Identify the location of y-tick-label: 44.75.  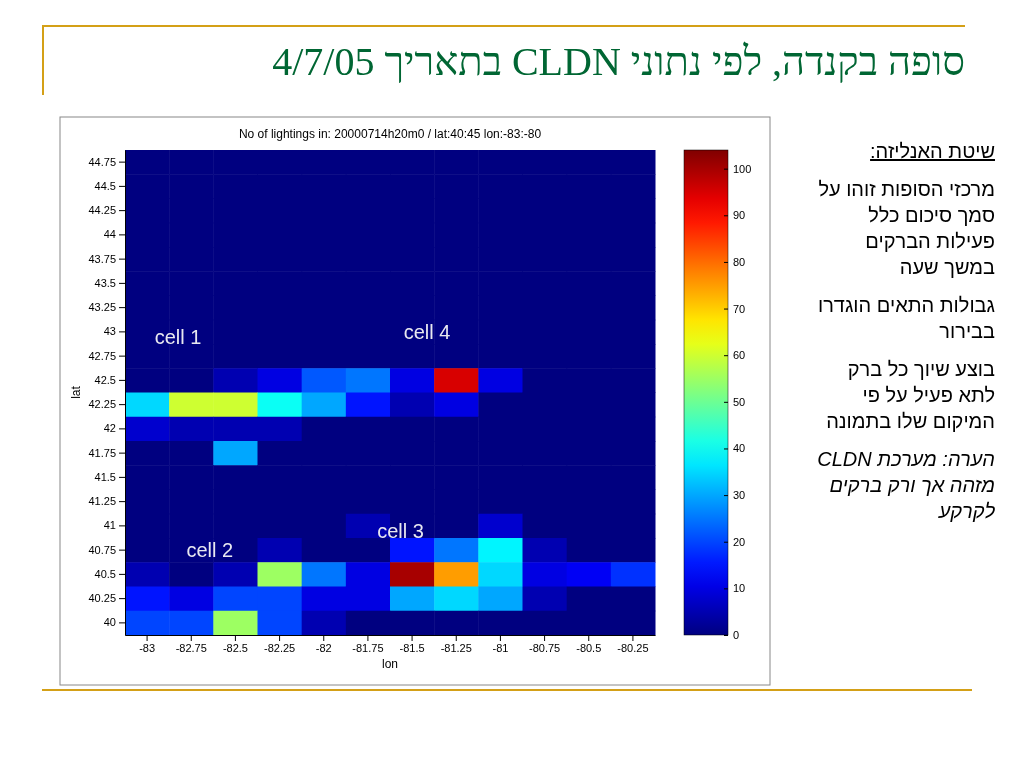
(102, 161).